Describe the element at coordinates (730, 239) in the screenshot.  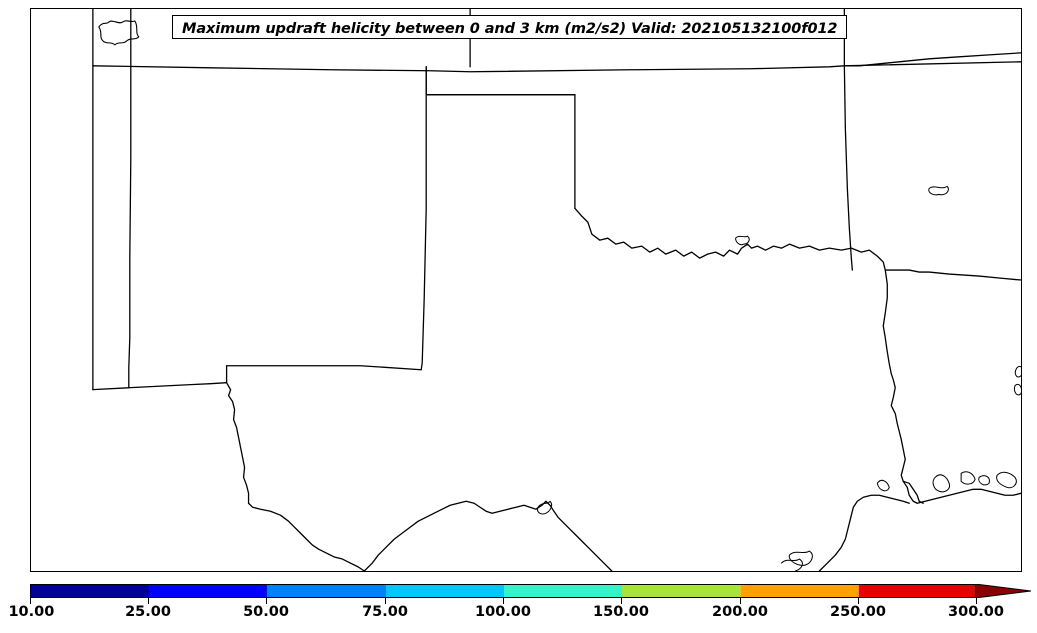
I see `border-texas-oklahoma-red-river` at that location.